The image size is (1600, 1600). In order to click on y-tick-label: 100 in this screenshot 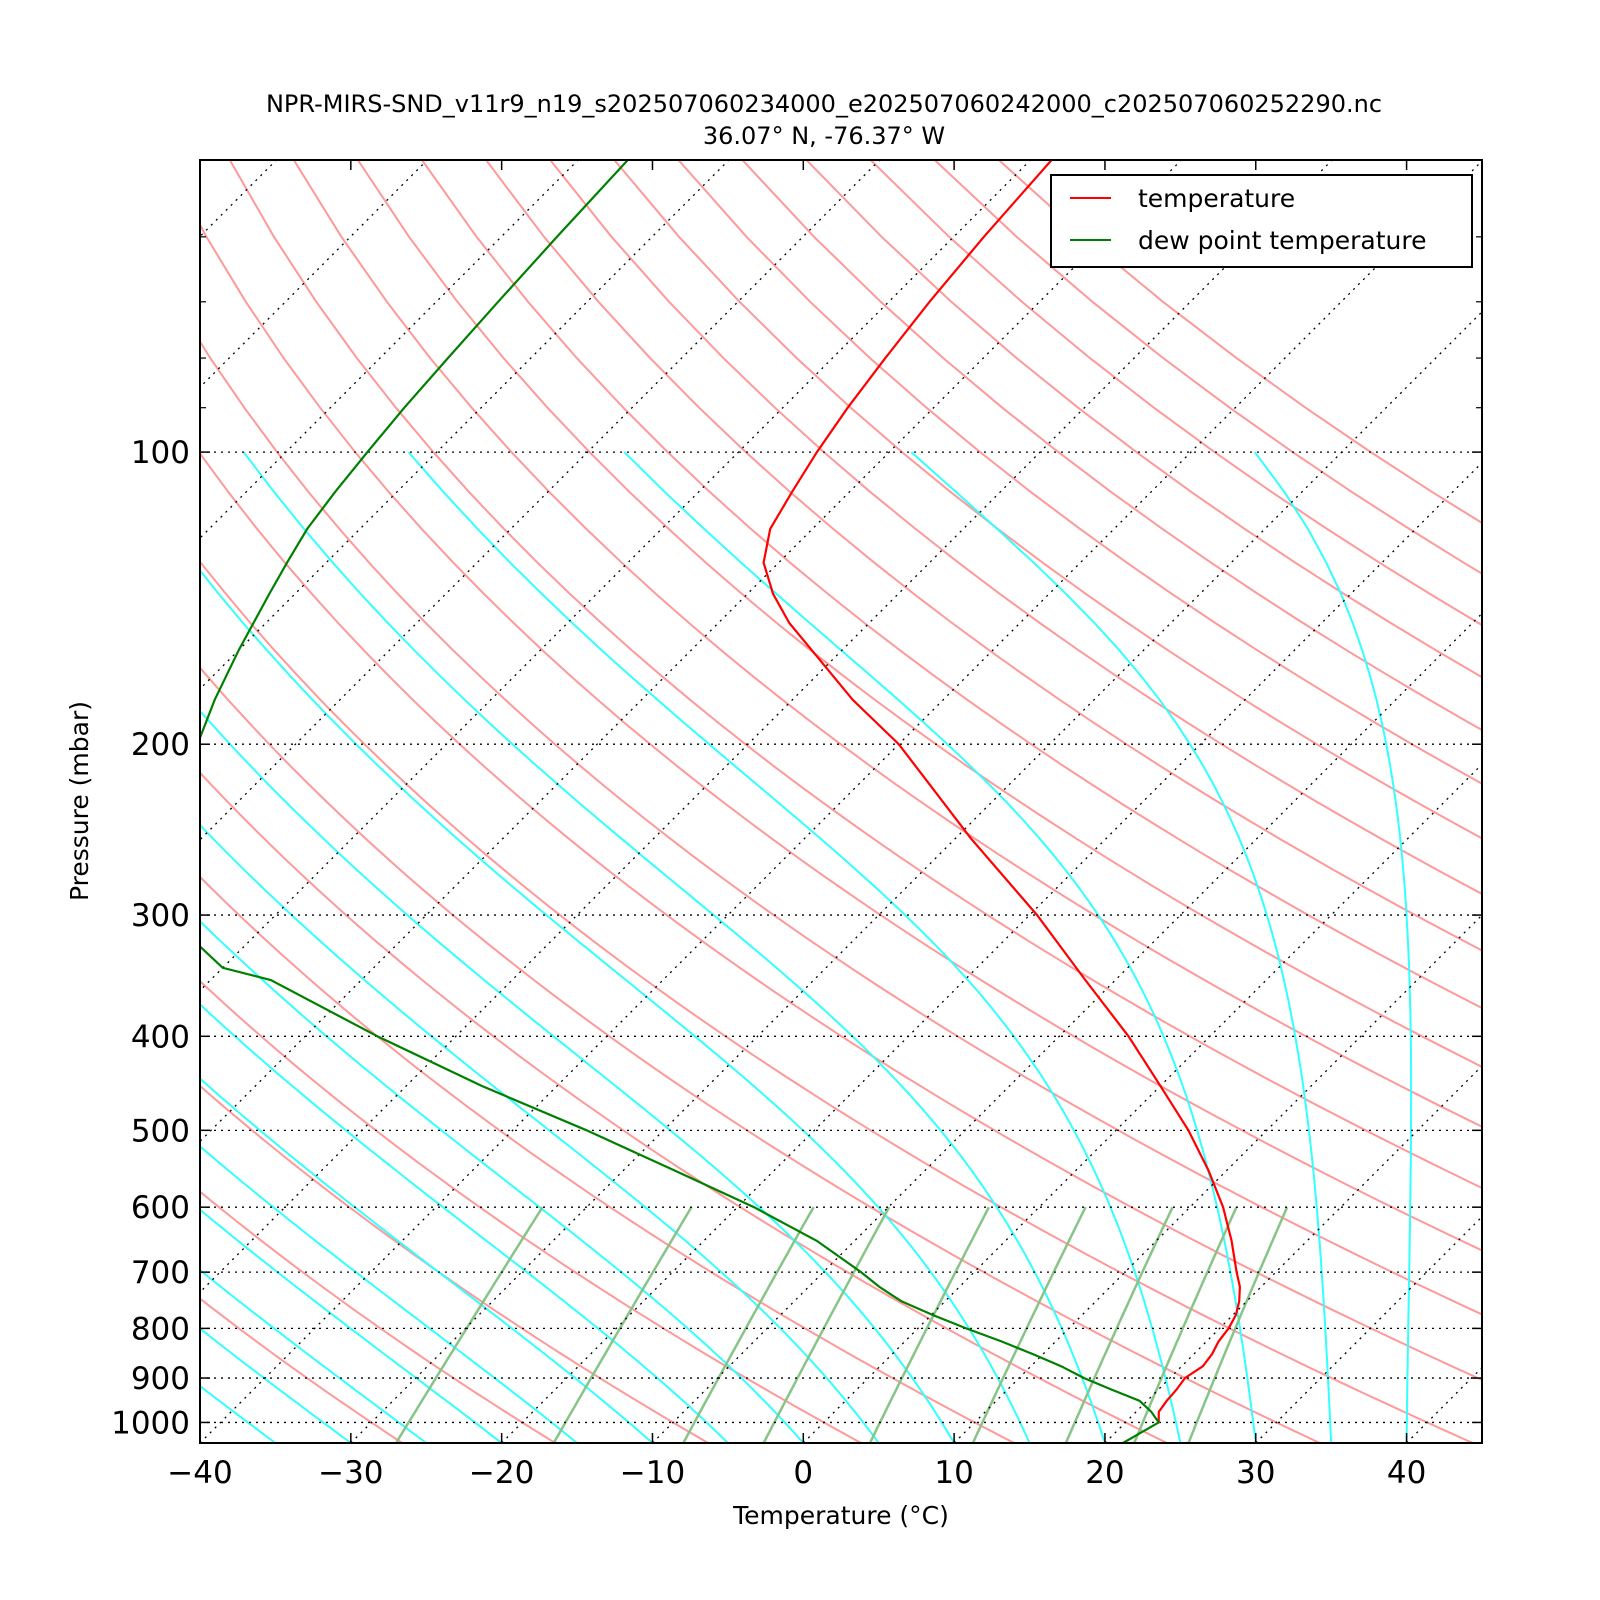, I will do `click(160, 453)`.